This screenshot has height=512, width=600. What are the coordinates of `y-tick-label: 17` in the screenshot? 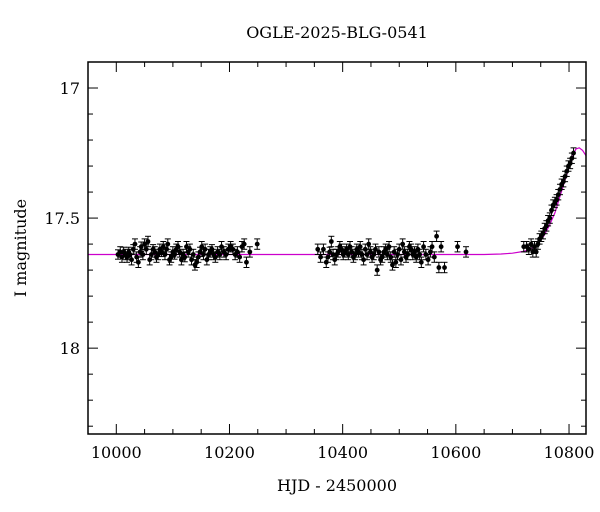 It's located at (70, 88).